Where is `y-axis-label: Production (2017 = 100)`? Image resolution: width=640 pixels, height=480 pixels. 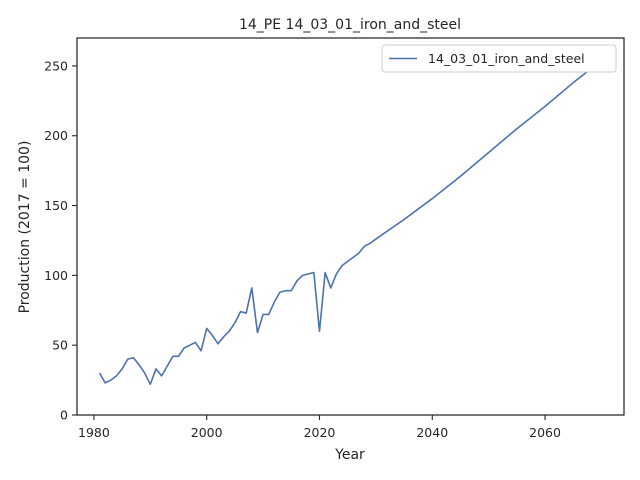 y-axis-label: Production (2017 = 100) is located at coordinates (25, 227).